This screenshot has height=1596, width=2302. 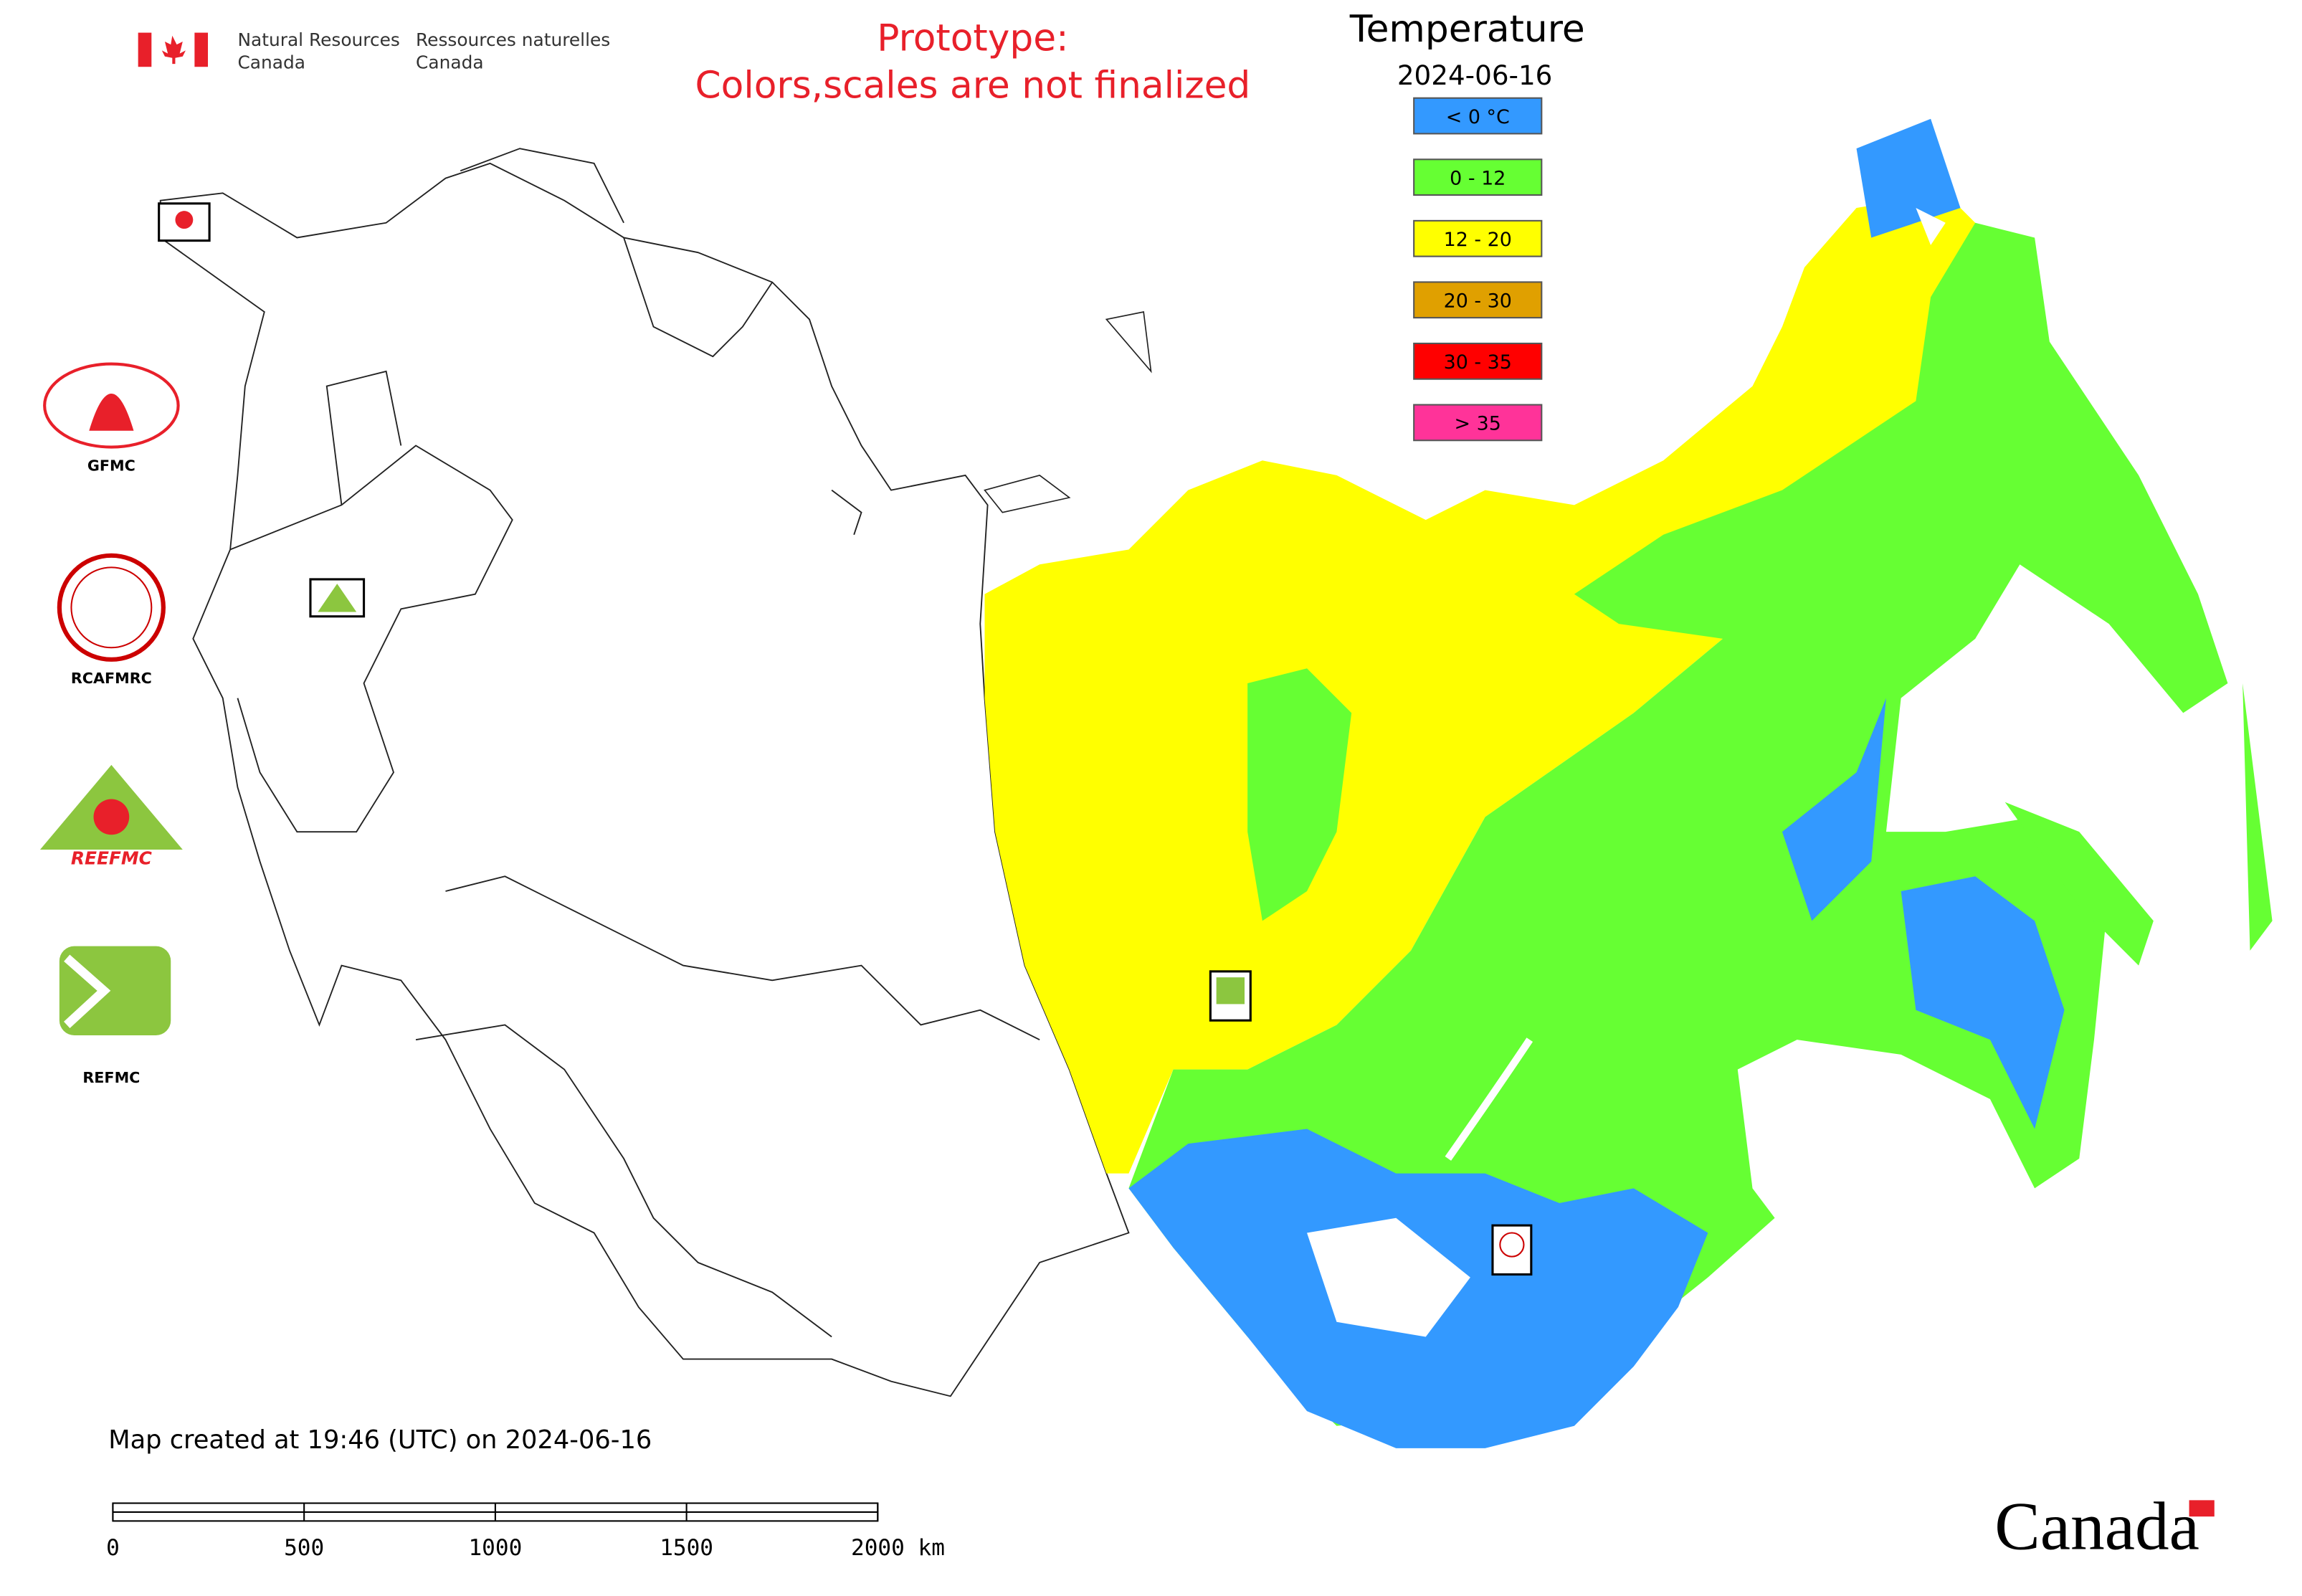 What do you see at coordinates (973, 38) in the screenshot?
I see `notice: Prototype:` at bounding box center [973, 38].